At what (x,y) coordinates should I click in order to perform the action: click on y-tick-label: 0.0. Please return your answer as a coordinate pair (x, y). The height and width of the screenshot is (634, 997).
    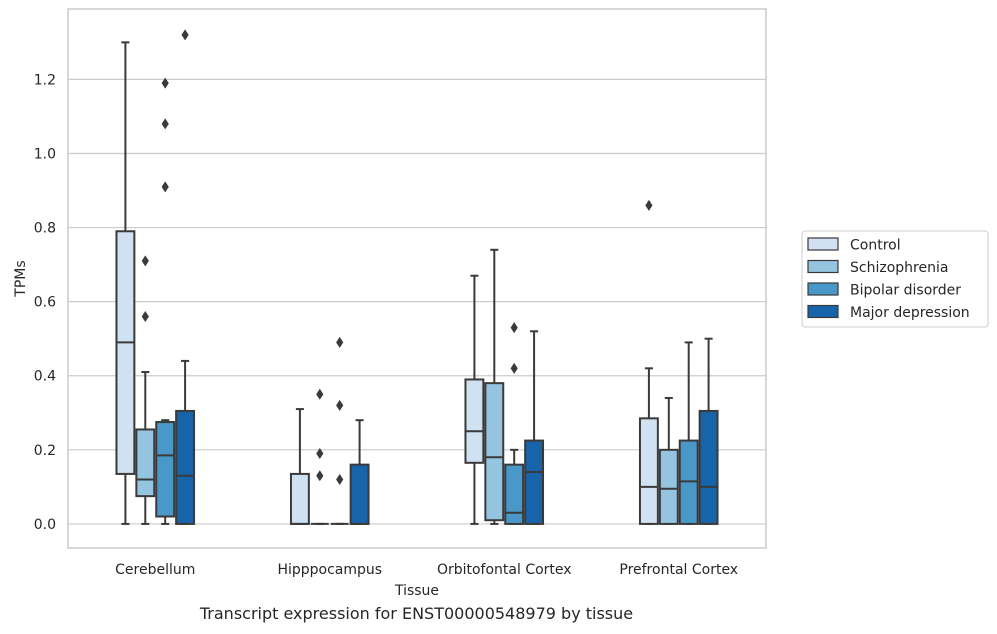
    Looking at the image, I should click on (45, 525).